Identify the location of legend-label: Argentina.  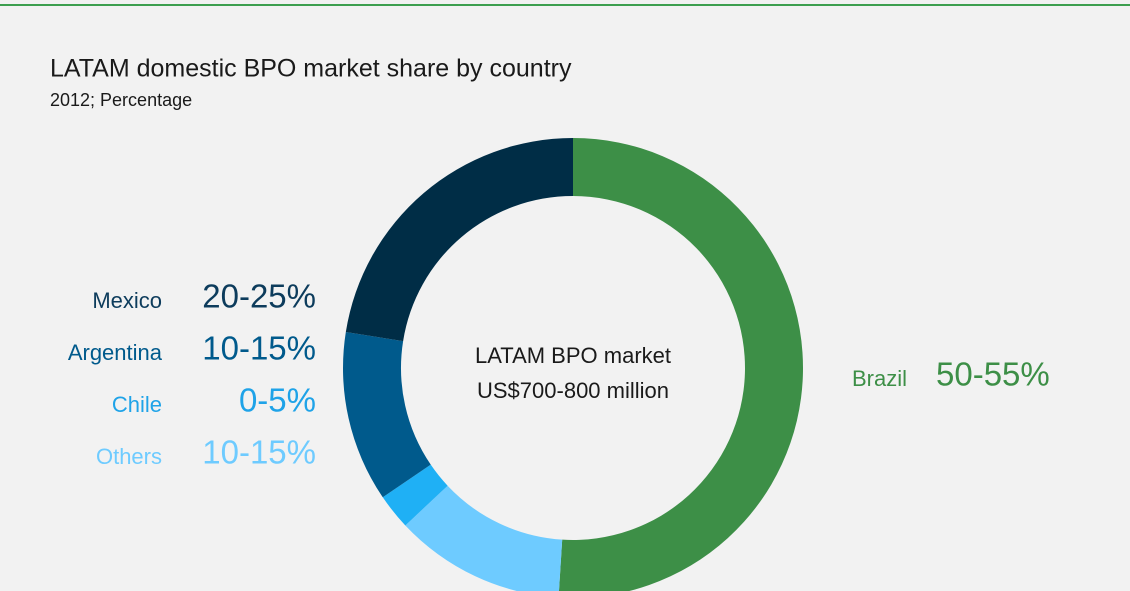
(115, 352).